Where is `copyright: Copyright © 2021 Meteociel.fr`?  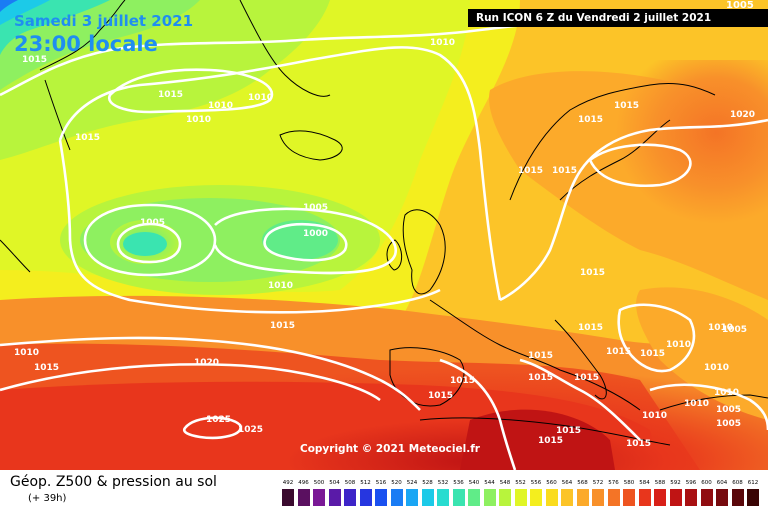
copyright: Copyright © 2021 Meteociel.fr is located at coordinates (390, 449).